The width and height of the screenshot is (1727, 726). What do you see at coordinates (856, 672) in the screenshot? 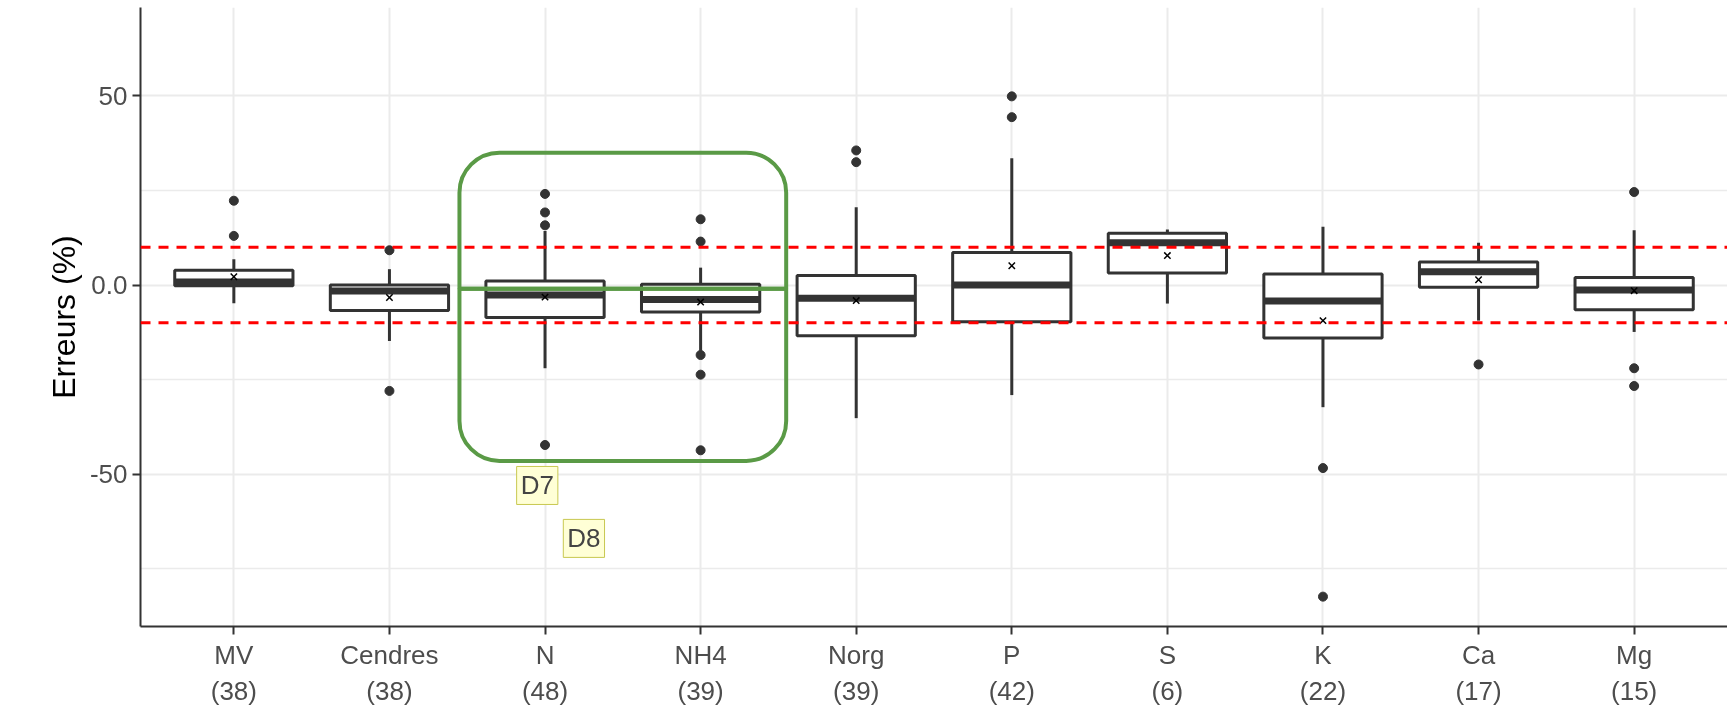
I see `x-tick-label: Norg (39)` at bounding box center [856, 672].